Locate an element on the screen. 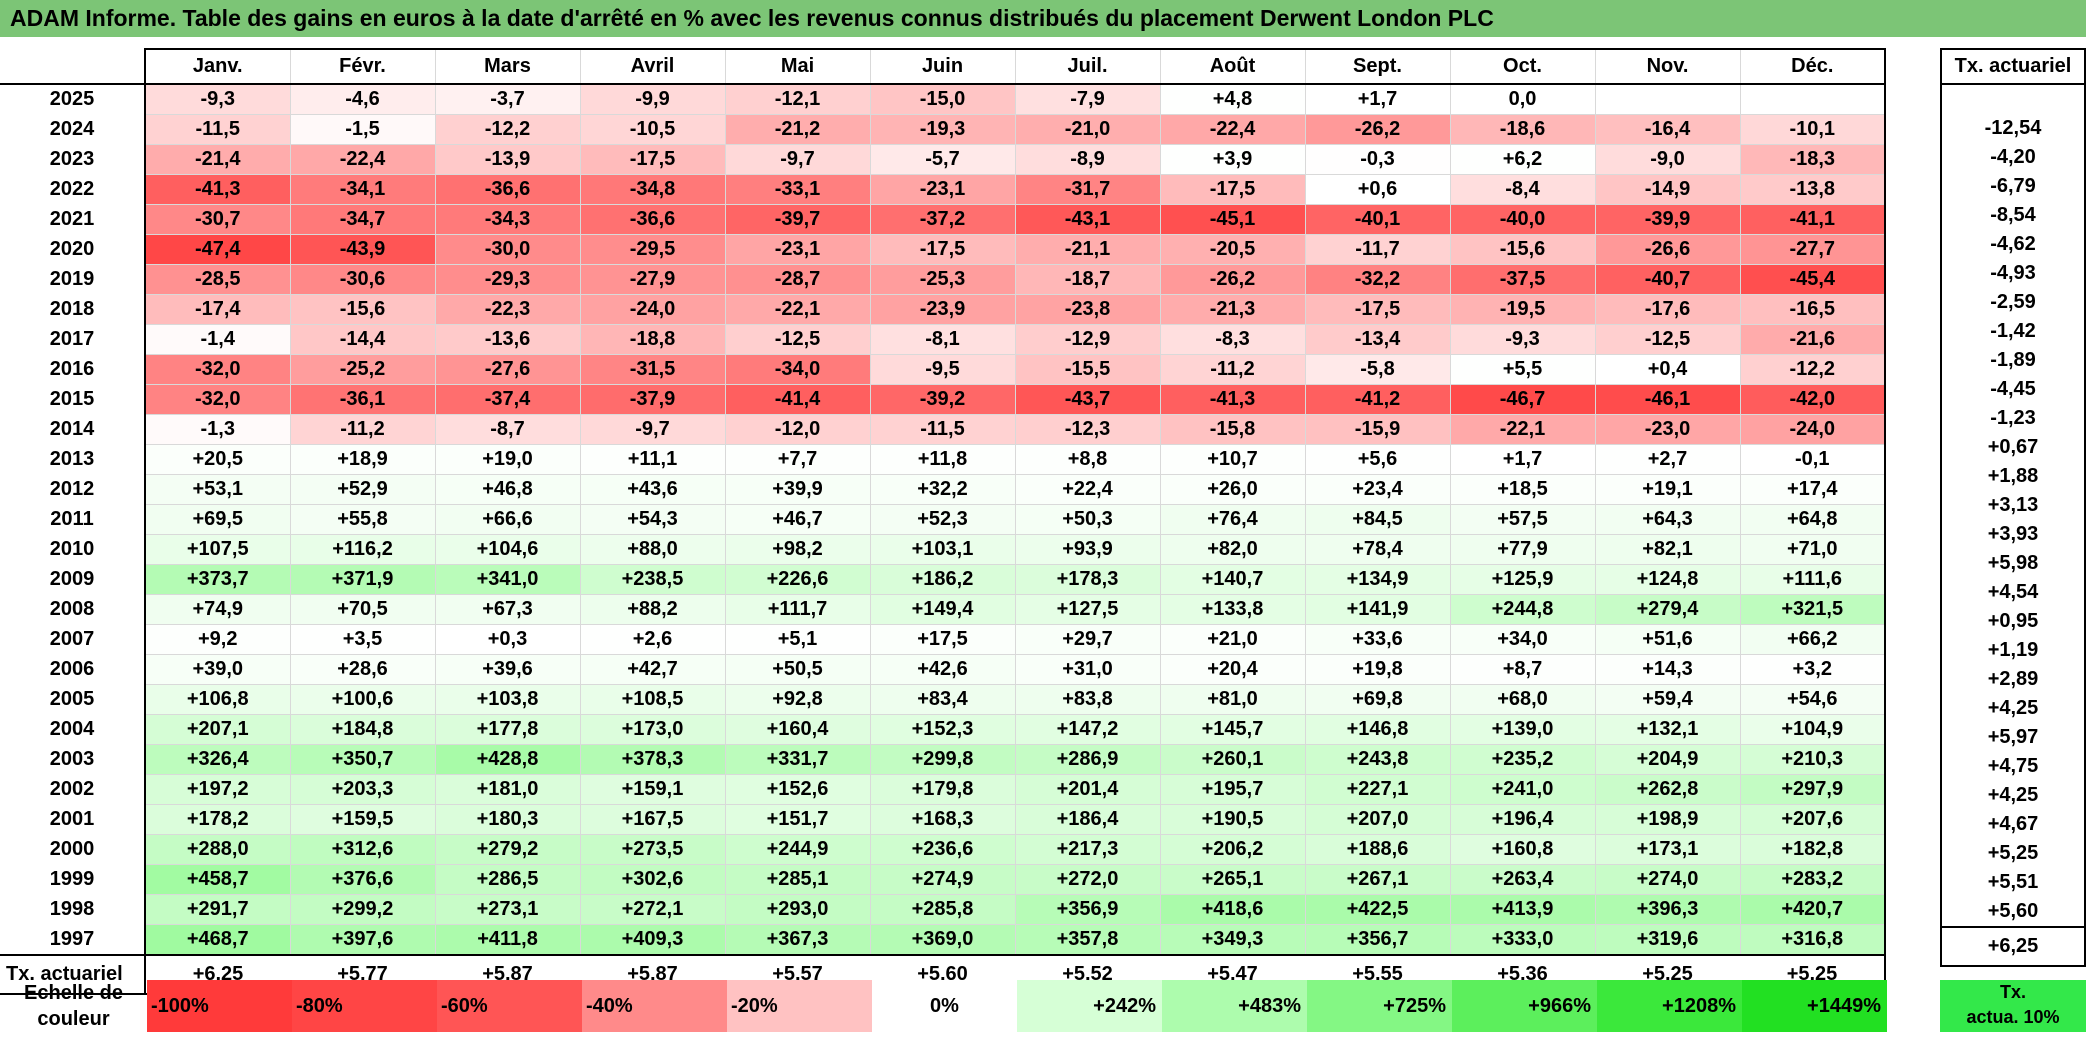 This screenshot has width=2086, height=1037. yearly-actuarial-cell: +5,51 is located at coordinates (2013, 882).